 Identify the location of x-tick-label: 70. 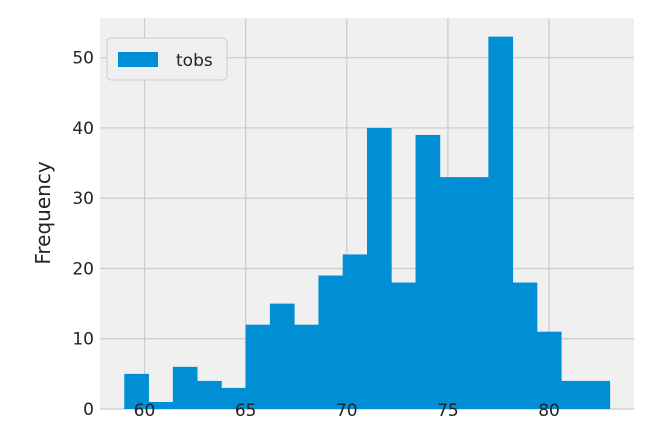
(347, 411).